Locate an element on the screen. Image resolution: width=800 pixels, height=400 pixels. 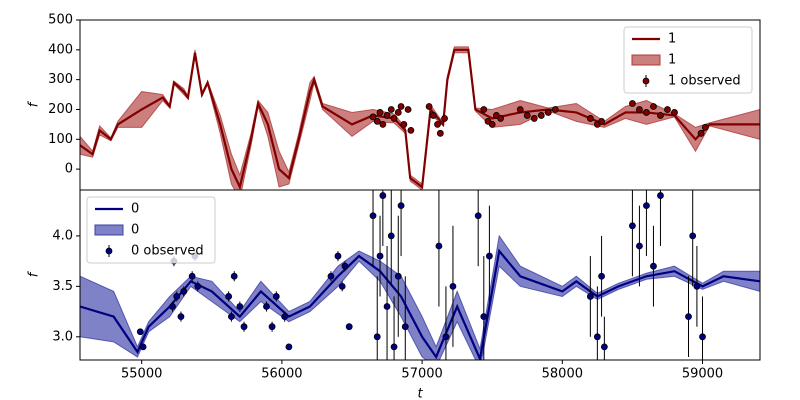
x-tick-label: 59000 is located at coordinates (702, 374).